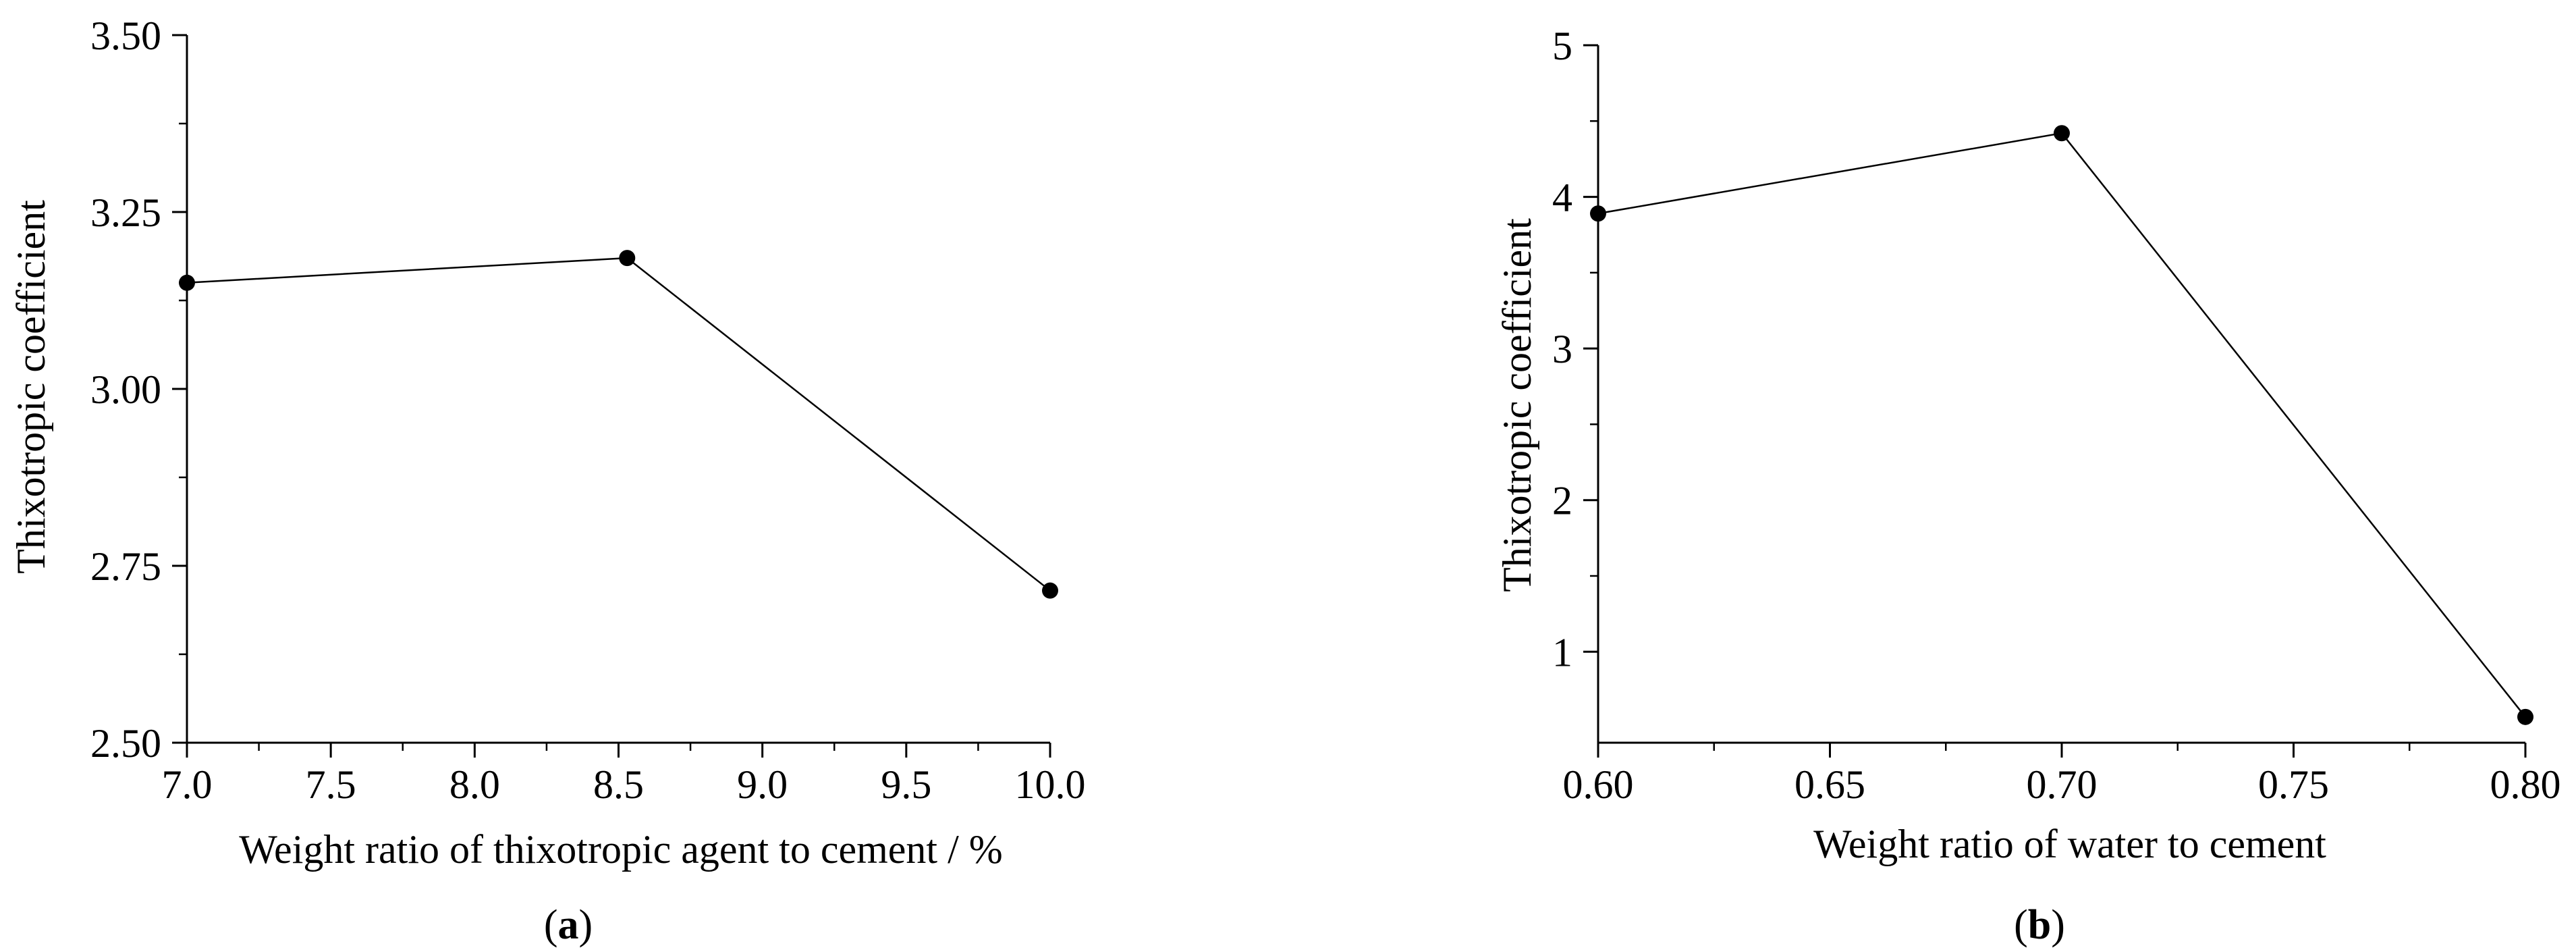  What do you see at coordinates (1562, 349) in the screenshot?
I see `y-tick-label: 3` at bounding box center [1562, 349].